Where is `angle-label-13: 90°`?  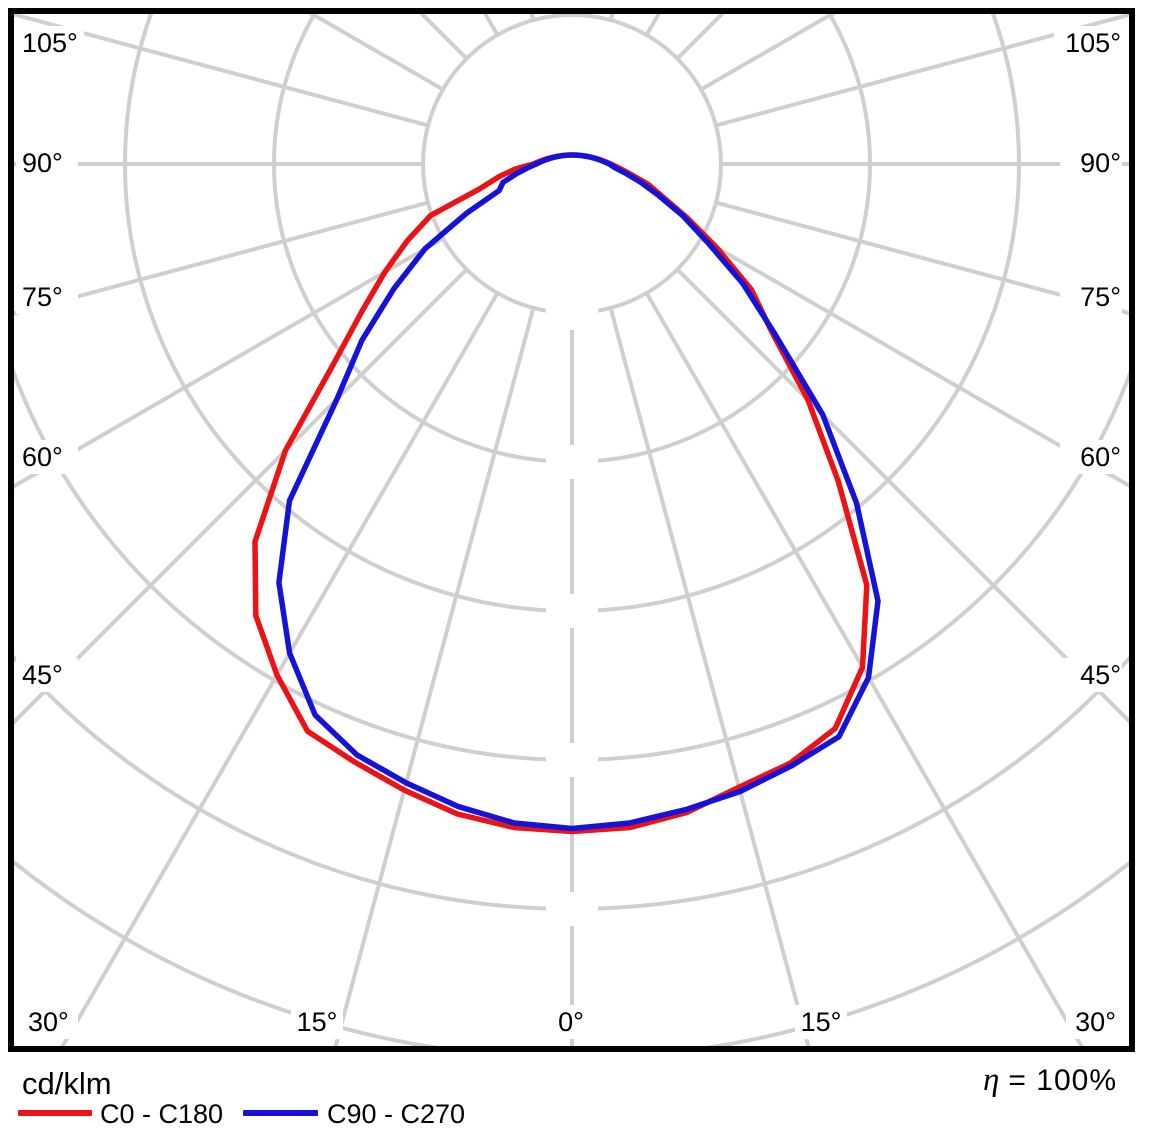 angle-label-13: 90° is located at coordinates (1100, 163).